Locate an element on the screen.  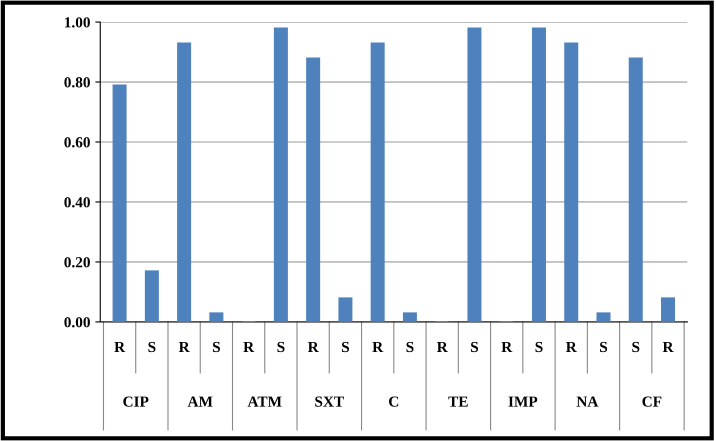
y-tick-label: 0.20 is located at coordinates (77, 262).